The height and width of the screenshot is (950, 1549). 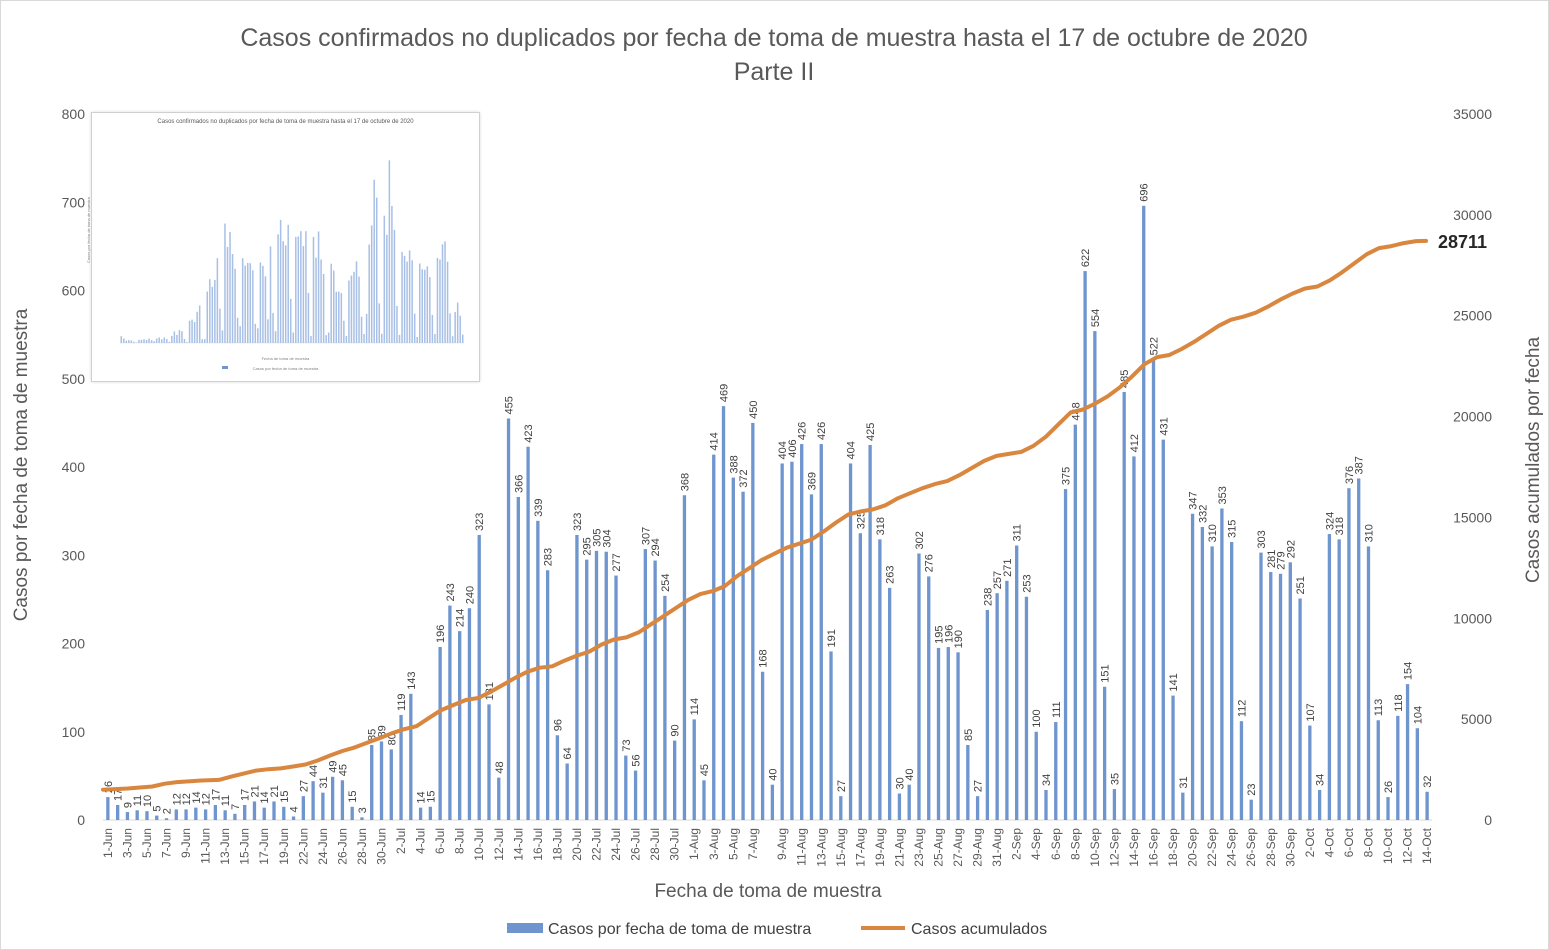 What do you see at coordinates (206, 846) in the screenshot?
I see `x-tick-label: 11-Jun` at bounding box center [206, 846].